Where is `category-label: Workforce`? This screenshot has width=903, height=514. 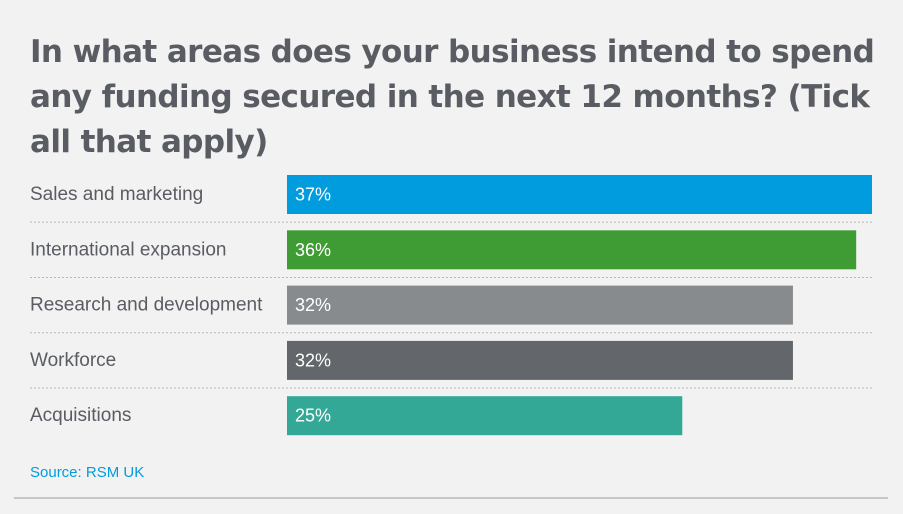 category-label: Workforce is located at coordinates (73, 360).